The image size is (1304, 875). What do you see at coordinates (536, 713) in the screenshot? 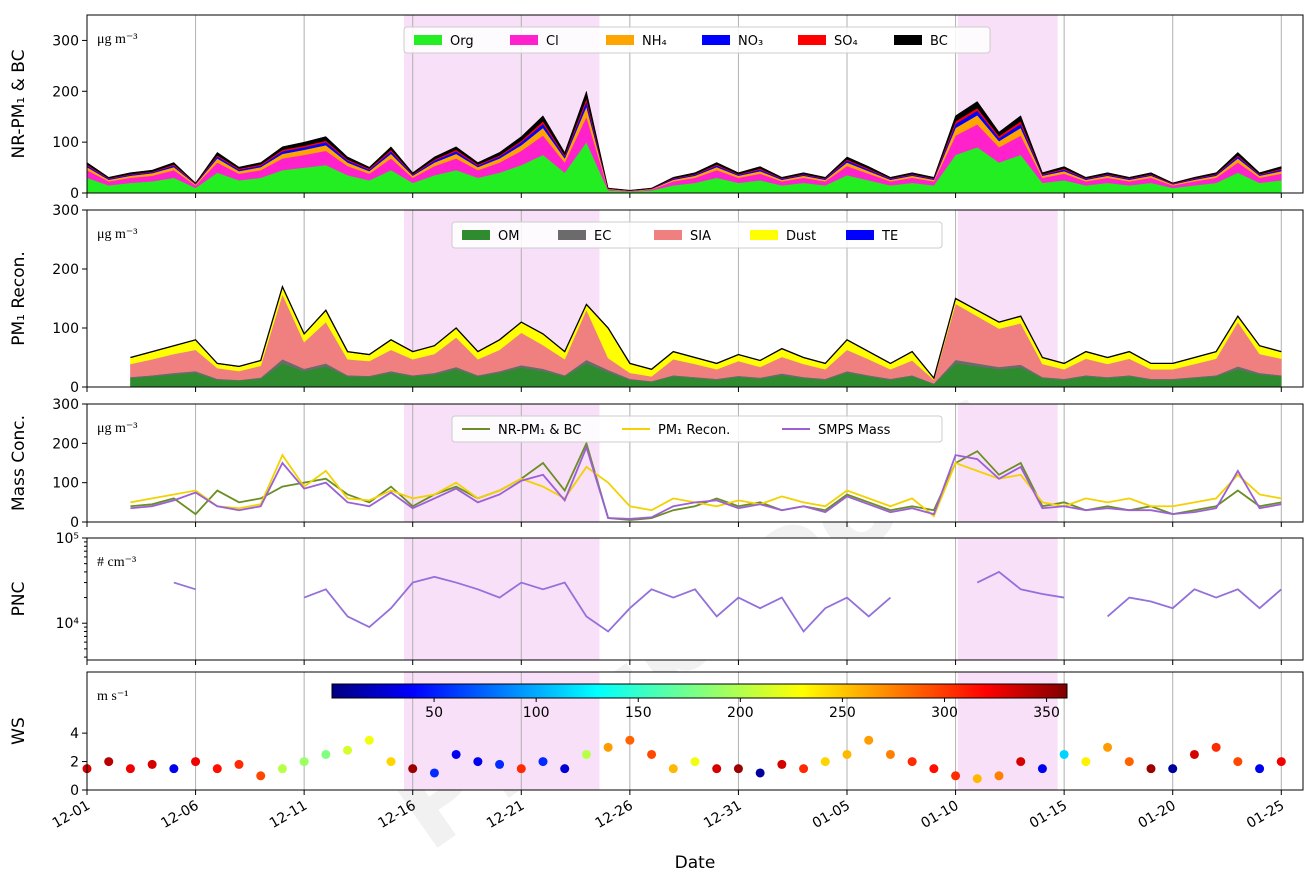
I see `colorbar-tick-label: 100` at bounding box center [536, 713].